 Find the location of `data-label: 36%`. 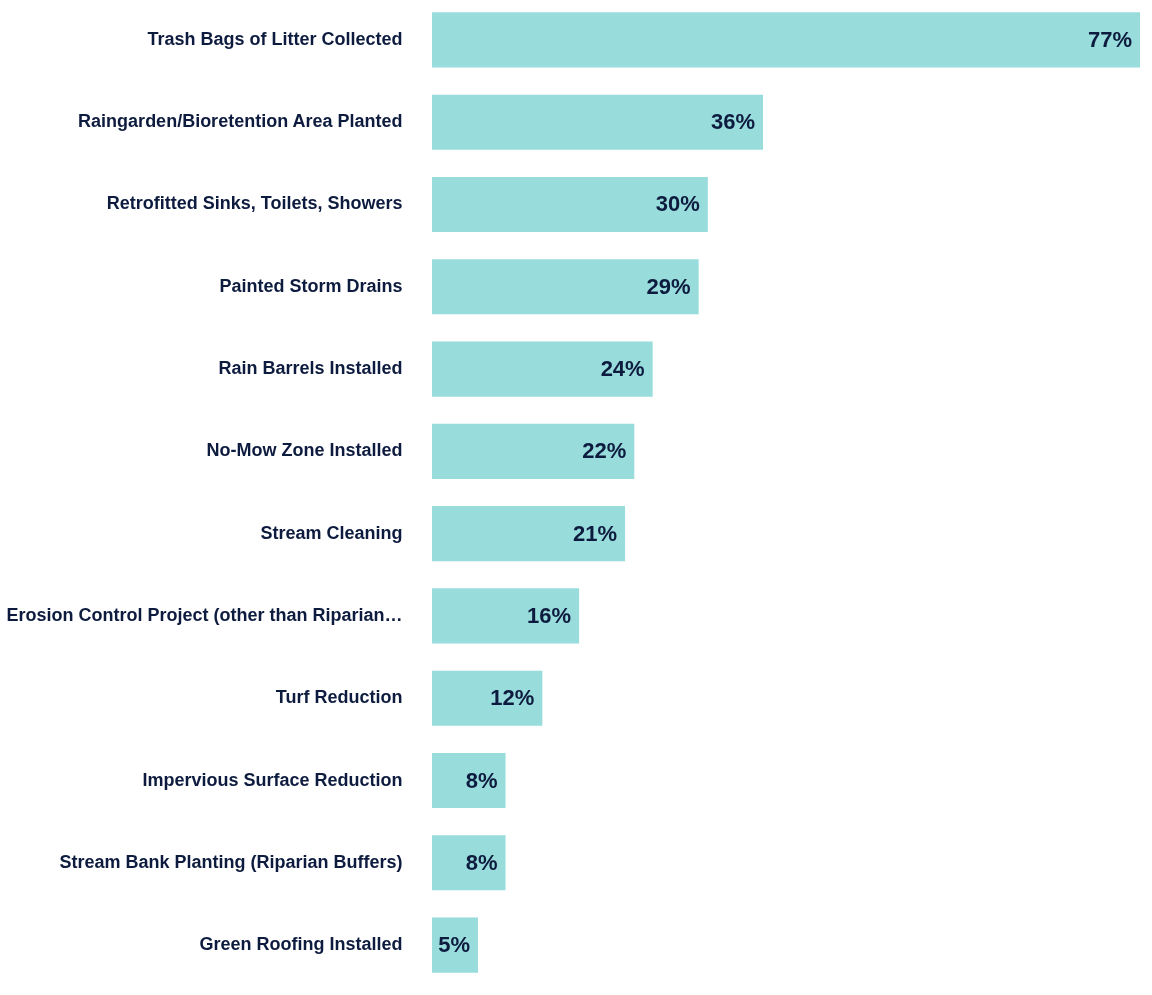

data-label: 36% is located at coordinates (733, 122).